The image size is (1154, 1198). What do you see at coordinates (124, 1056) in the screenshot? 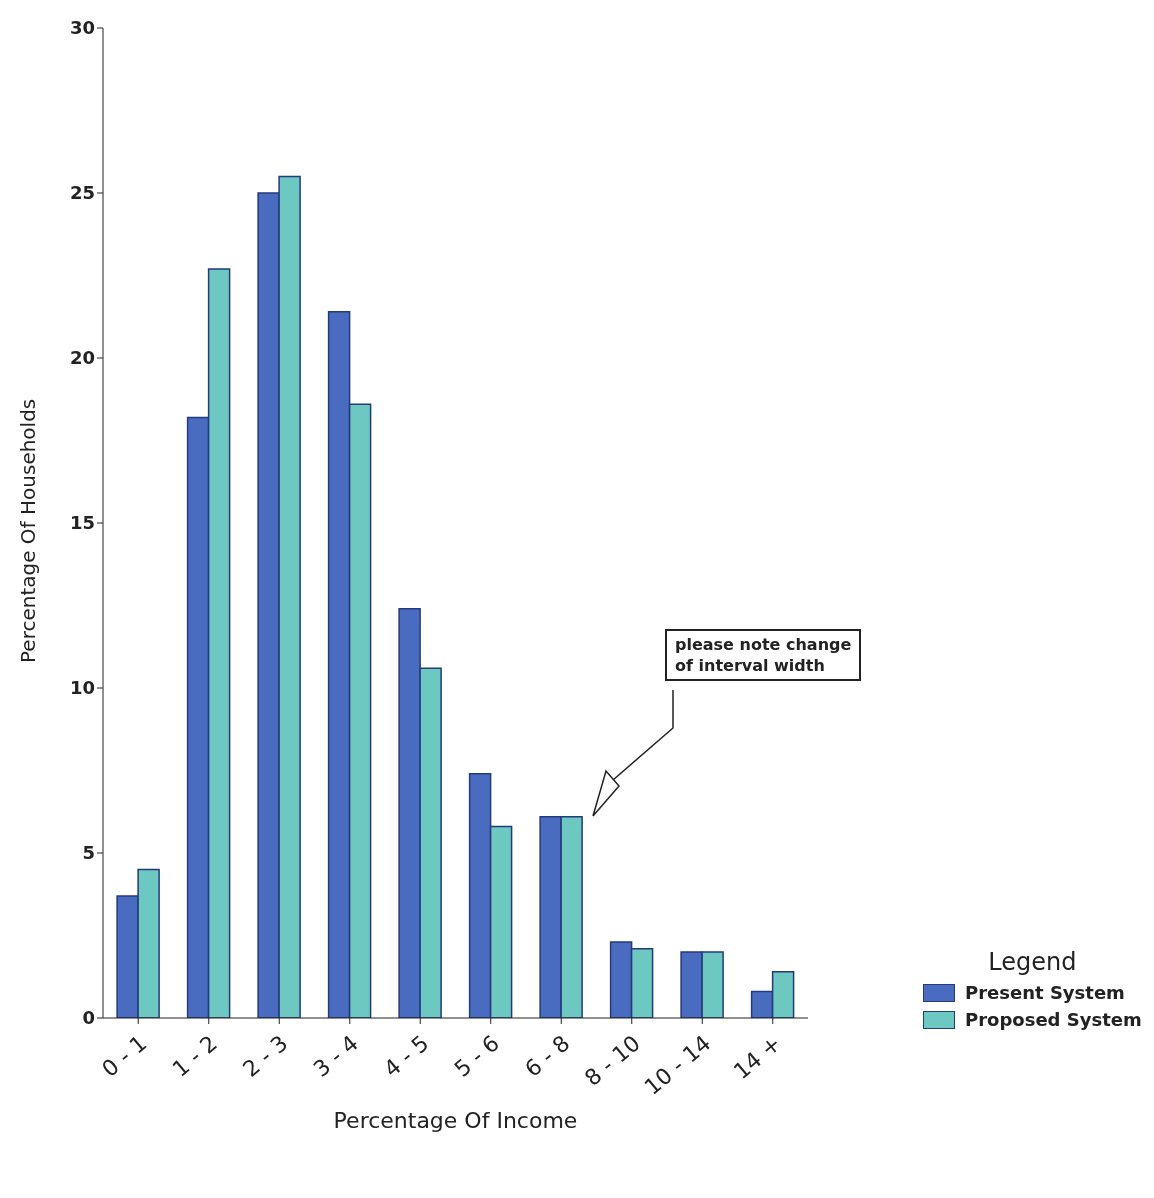
I see `x-tick-label: 0 - 1` at bounding box center [124, 1056].